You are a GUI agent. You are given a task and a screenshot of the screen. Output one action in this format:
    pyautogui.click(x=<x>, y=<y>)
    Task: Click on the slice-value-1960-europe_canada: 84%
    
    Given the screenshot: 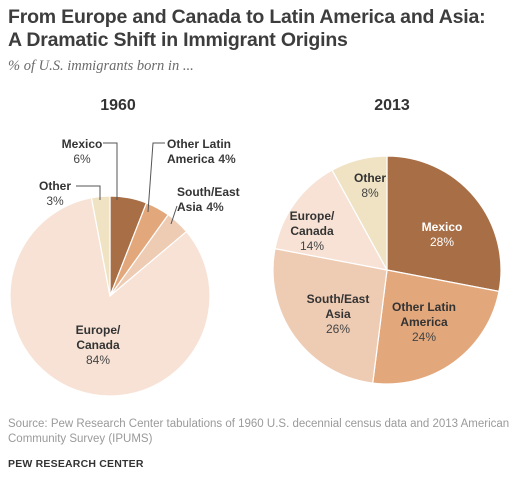 What is the action you would take?
    pyautogui.click(x=98, y=360)
    